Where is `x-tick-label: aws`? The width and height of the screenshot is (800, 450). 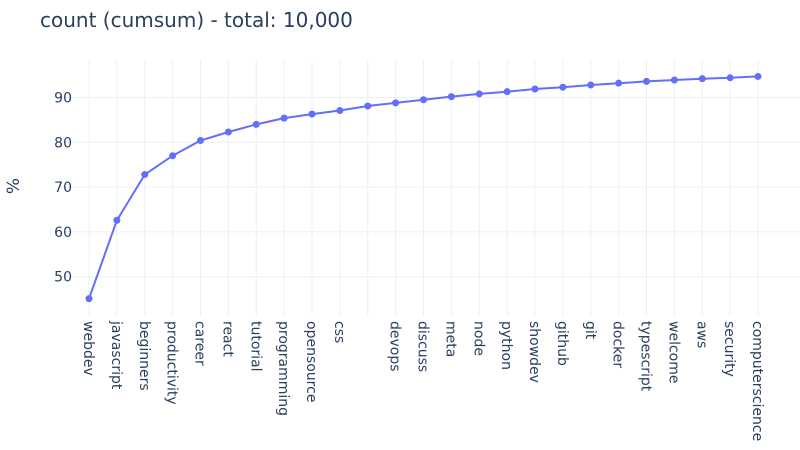 x-tick-label: aws is located at coordinates (701, 334).